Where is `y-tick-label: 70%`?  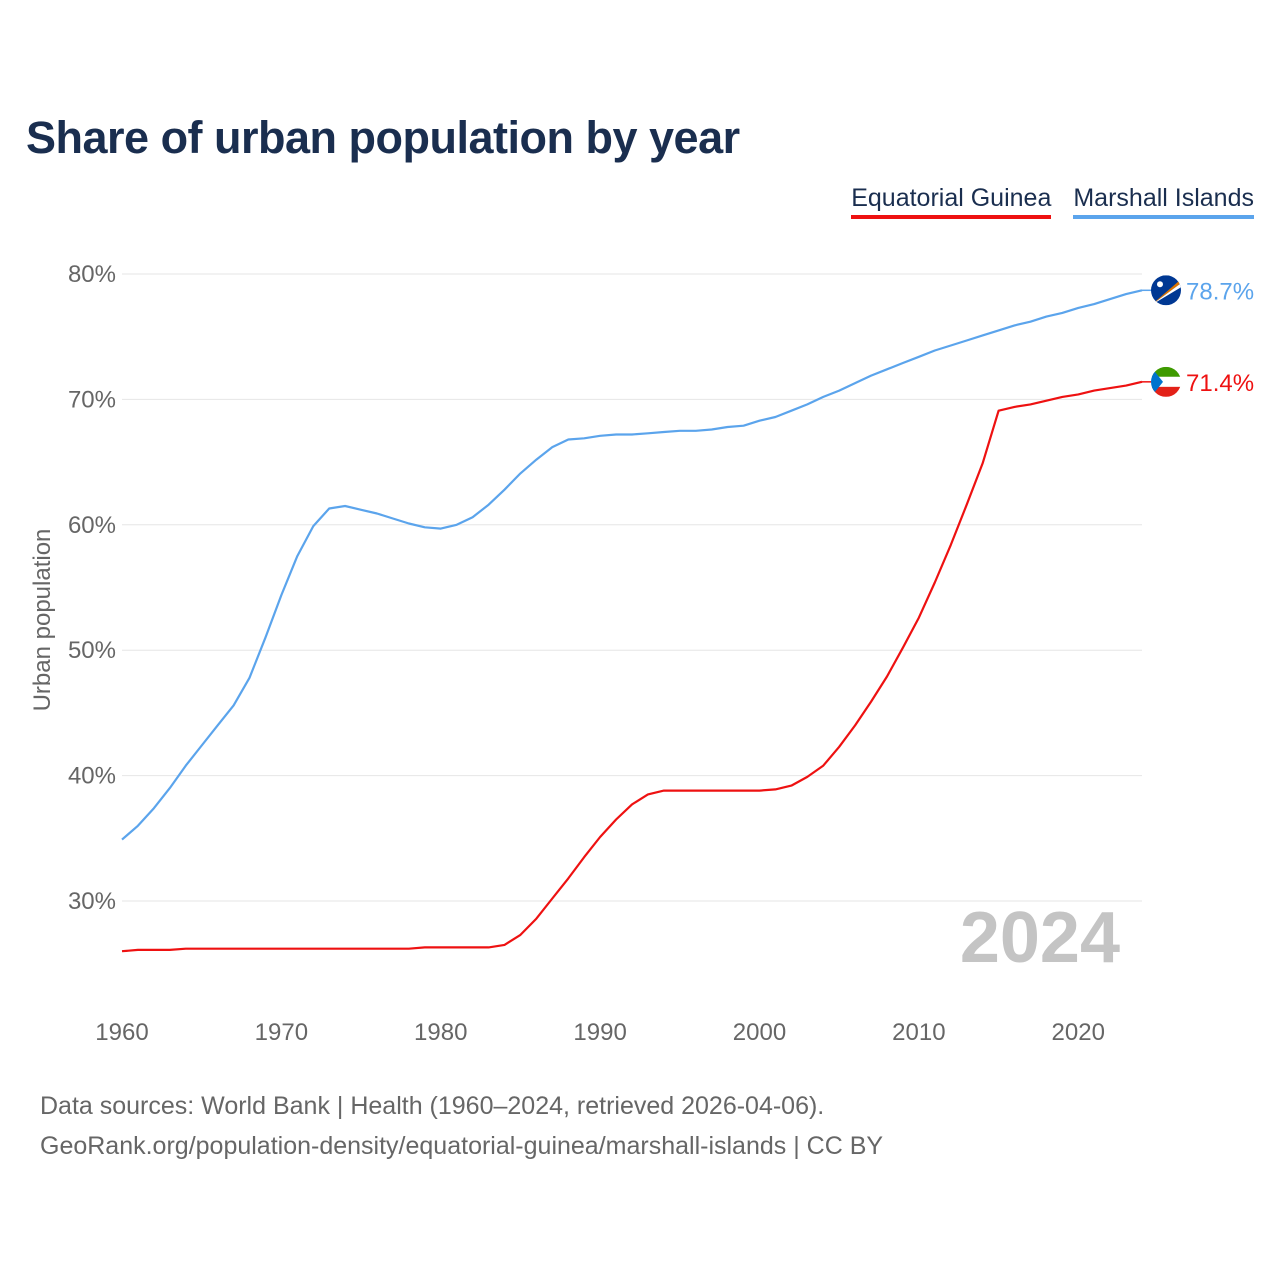 y-tick-label: 70% is located at coordinates (92, 399).